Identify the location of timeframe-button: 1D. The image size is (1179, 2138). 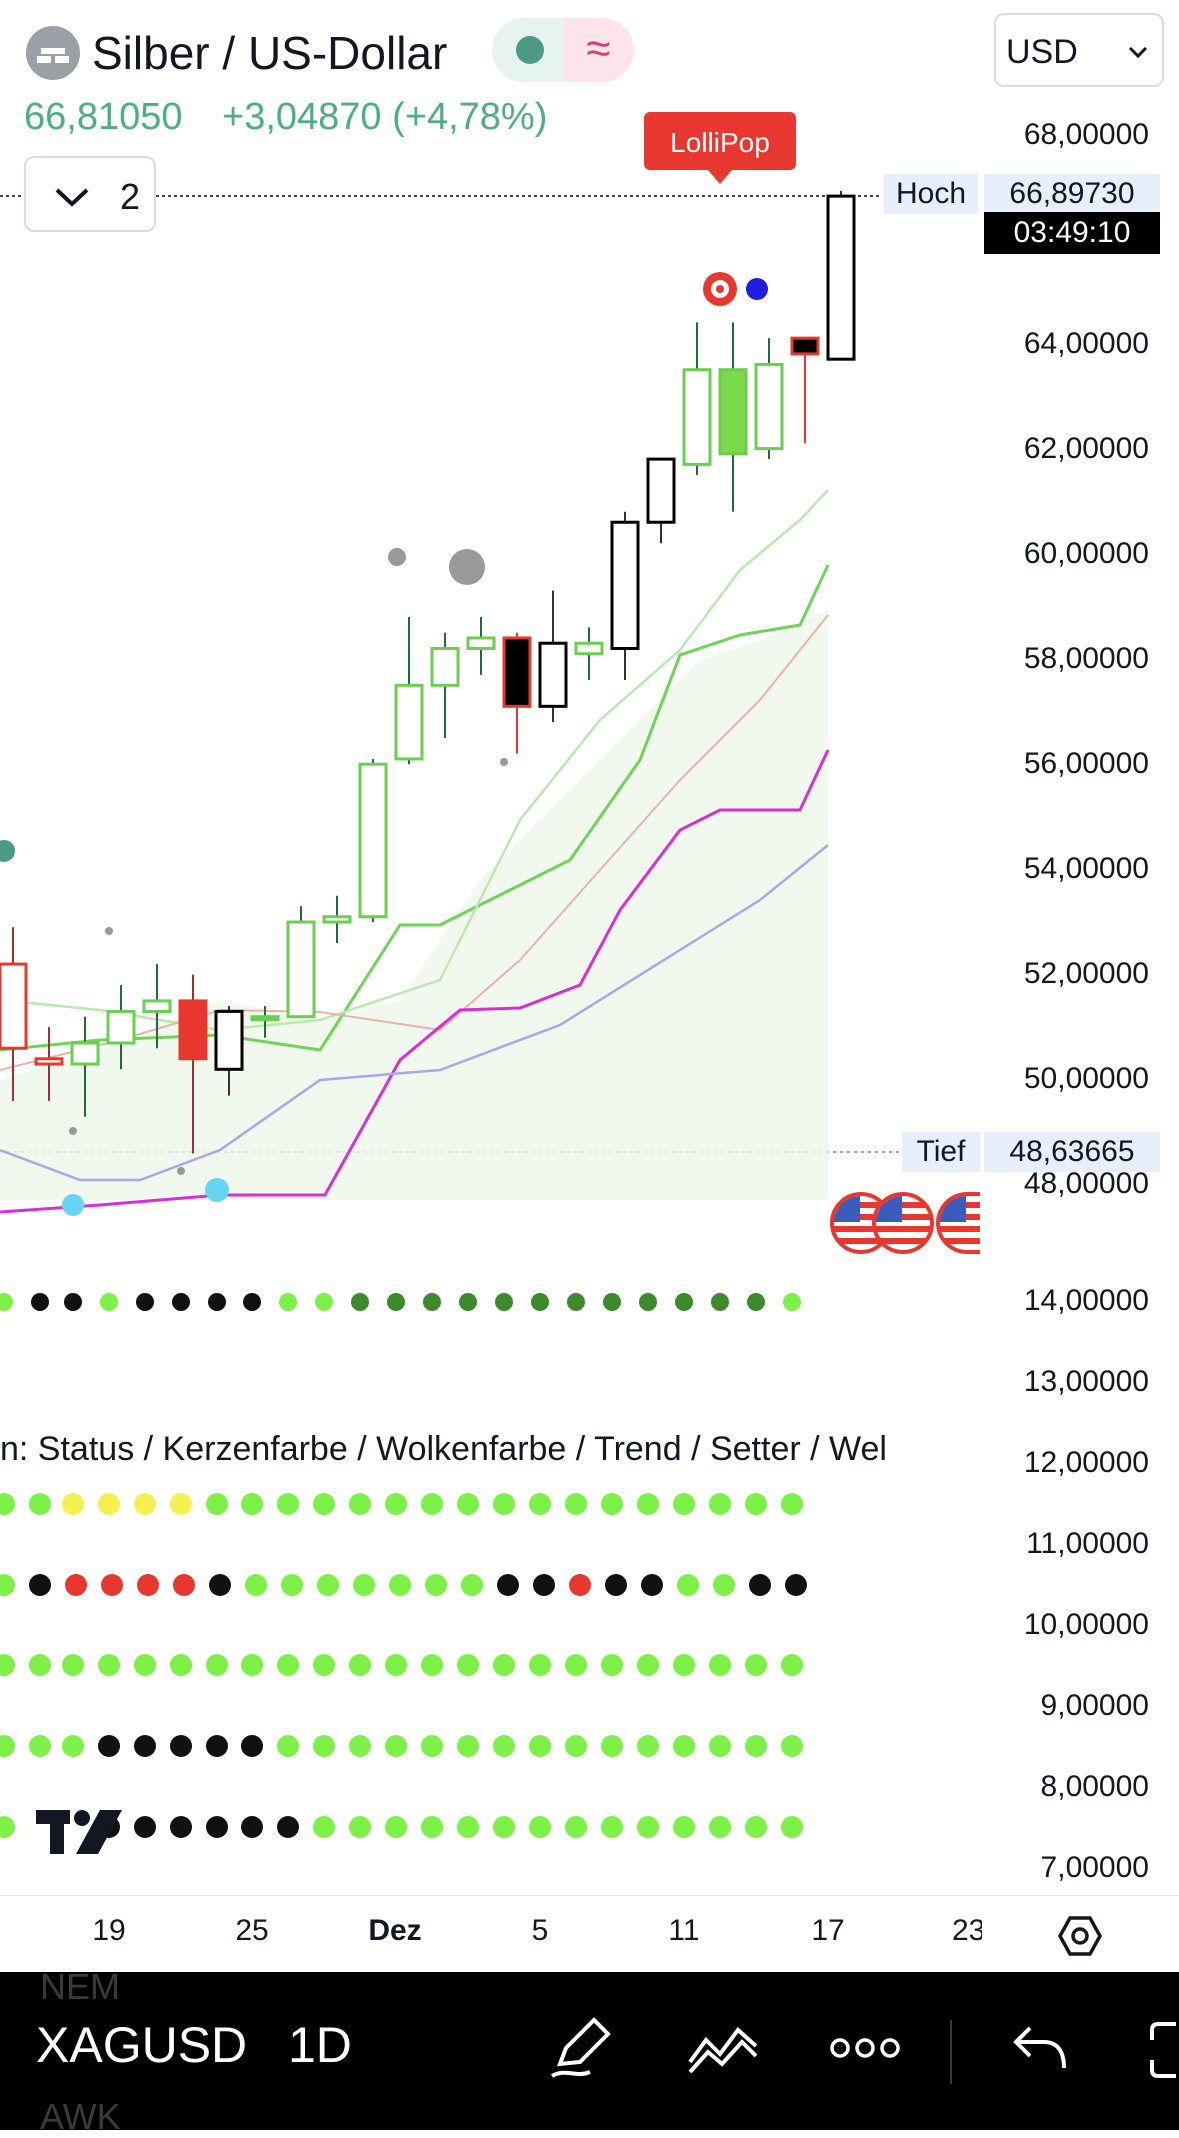
(320, 2045).